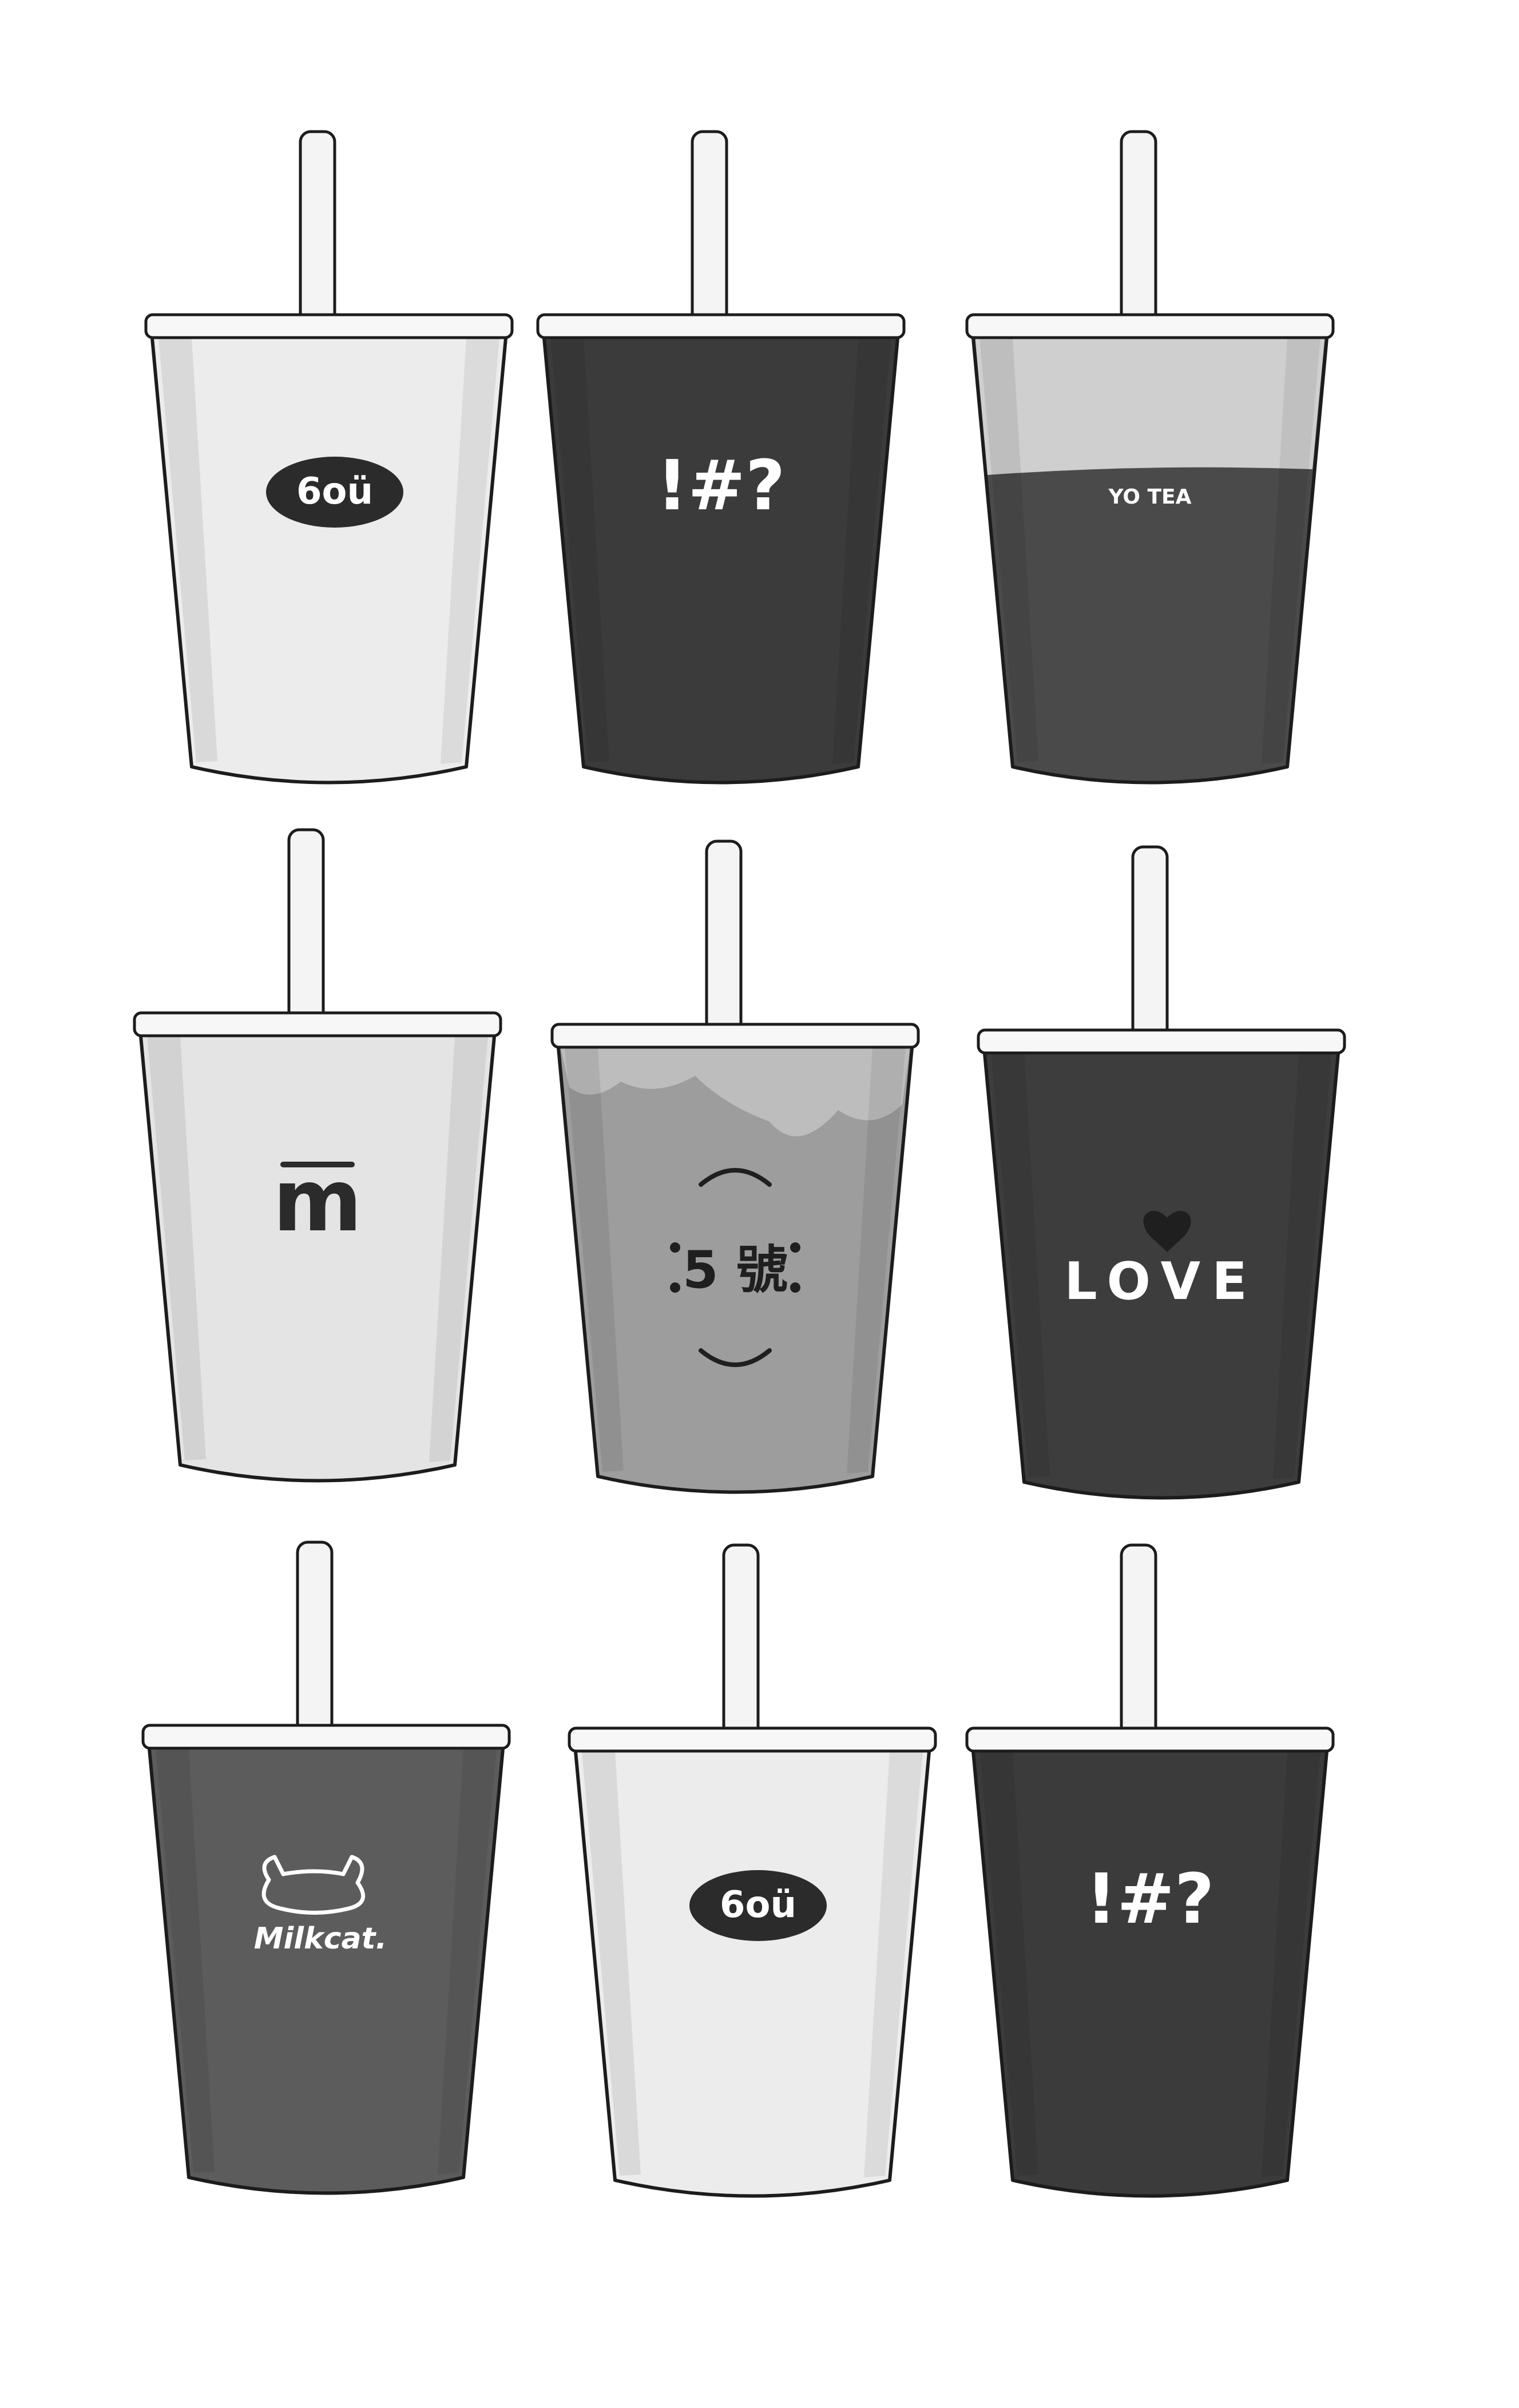  I want to click on logo-brand-text: m, so click(318, 1201).